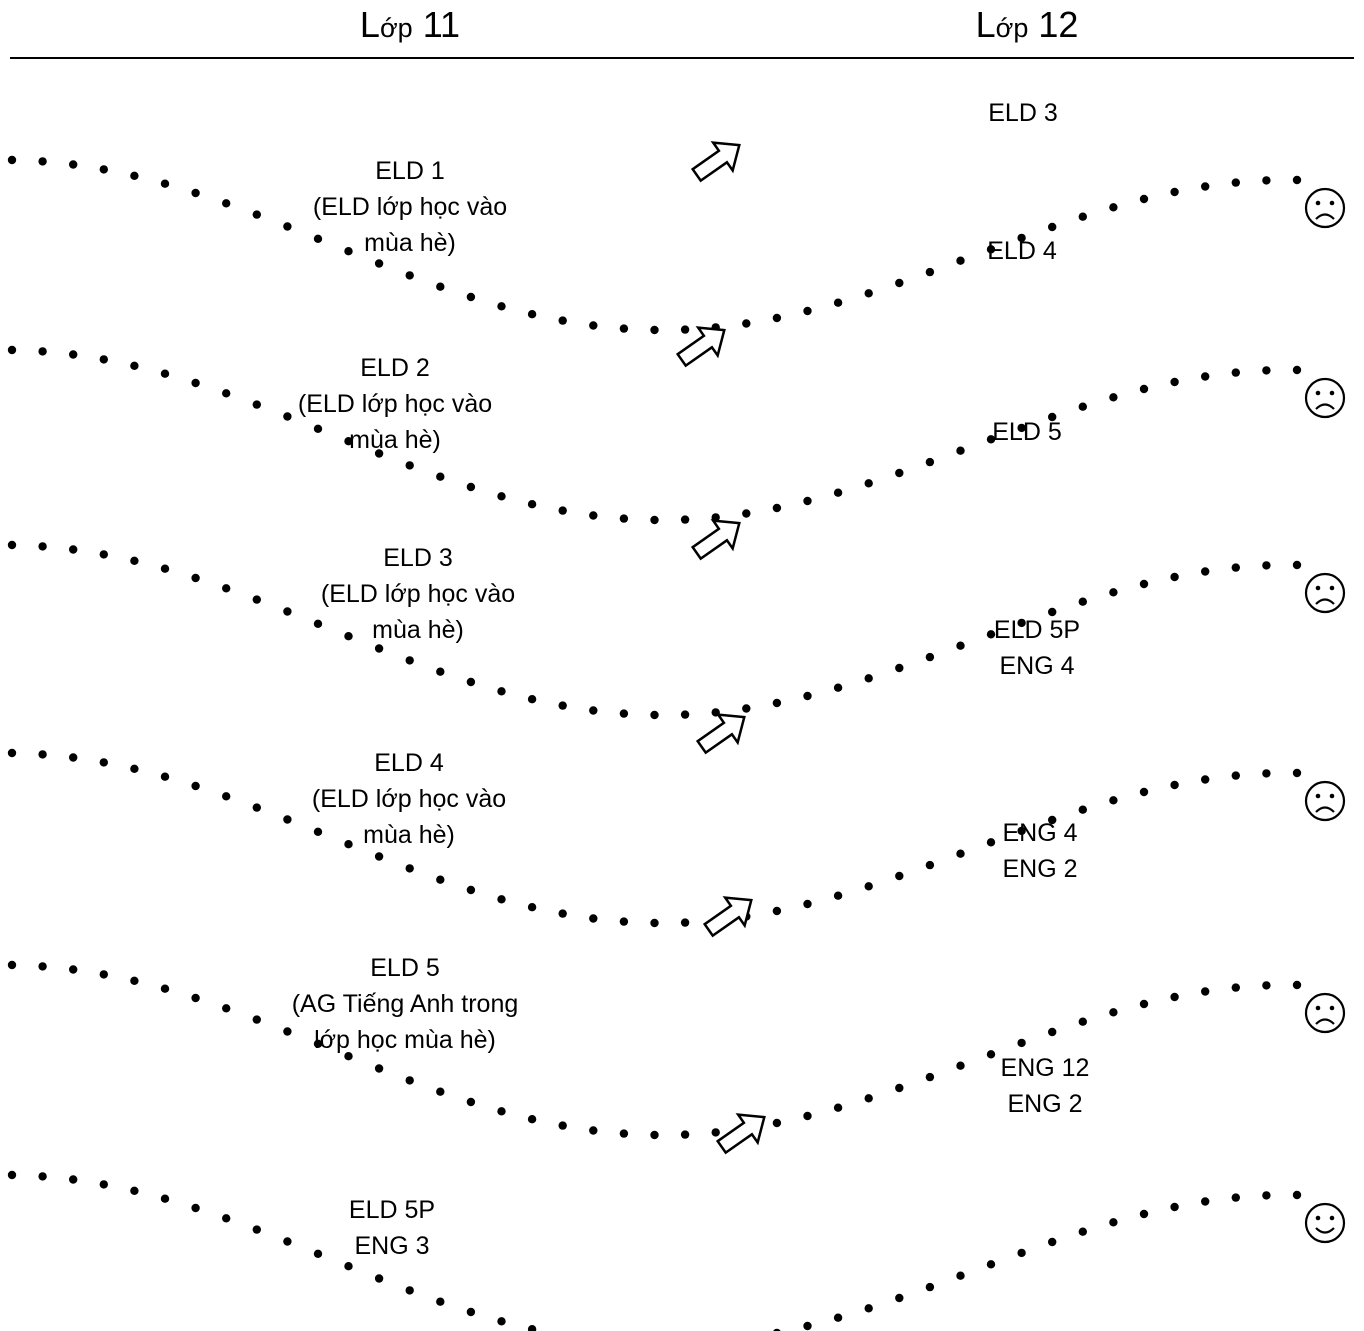 Image resolution: width=1364 pixels, height=1331 pixels. What do you see at coordinates (392, 1228) in the screenshot?
I see `grade-11-course-label: ELD 5P ENG 3` at bounding box center [392, 1228].